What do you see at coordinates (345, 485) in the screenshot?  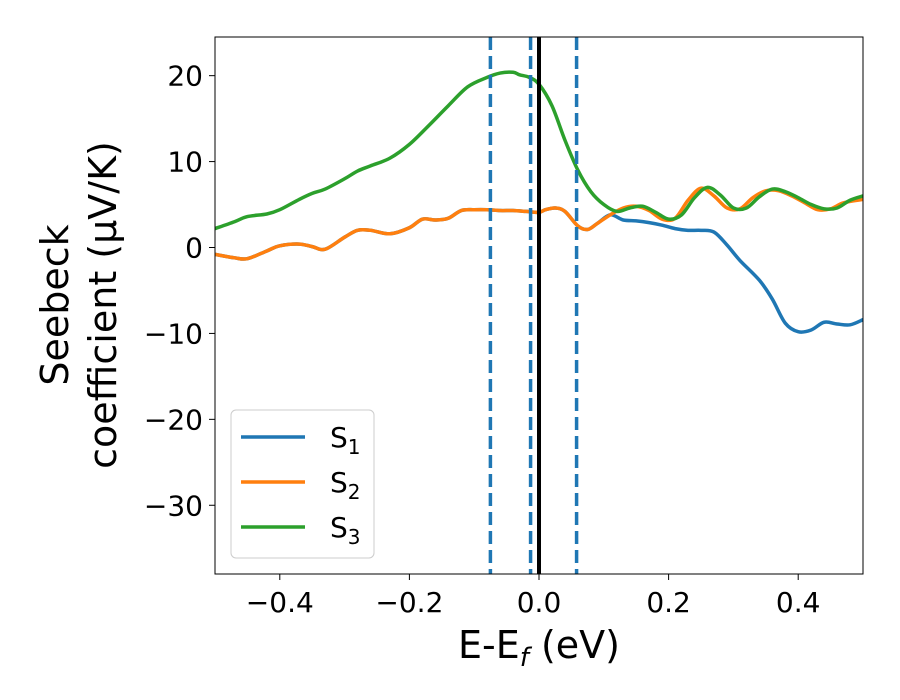 I see `legend-label-s2: S2` at bounding box center [345, 485].